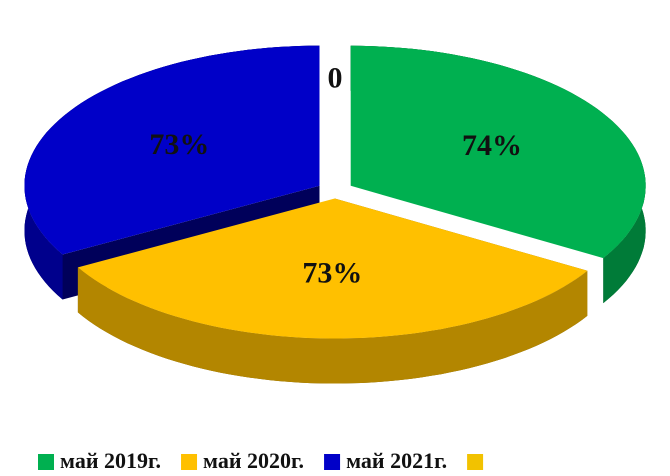  Describe the element at coordinates (335, 78) in the screenshot. I see `data-label: 0` at that location.